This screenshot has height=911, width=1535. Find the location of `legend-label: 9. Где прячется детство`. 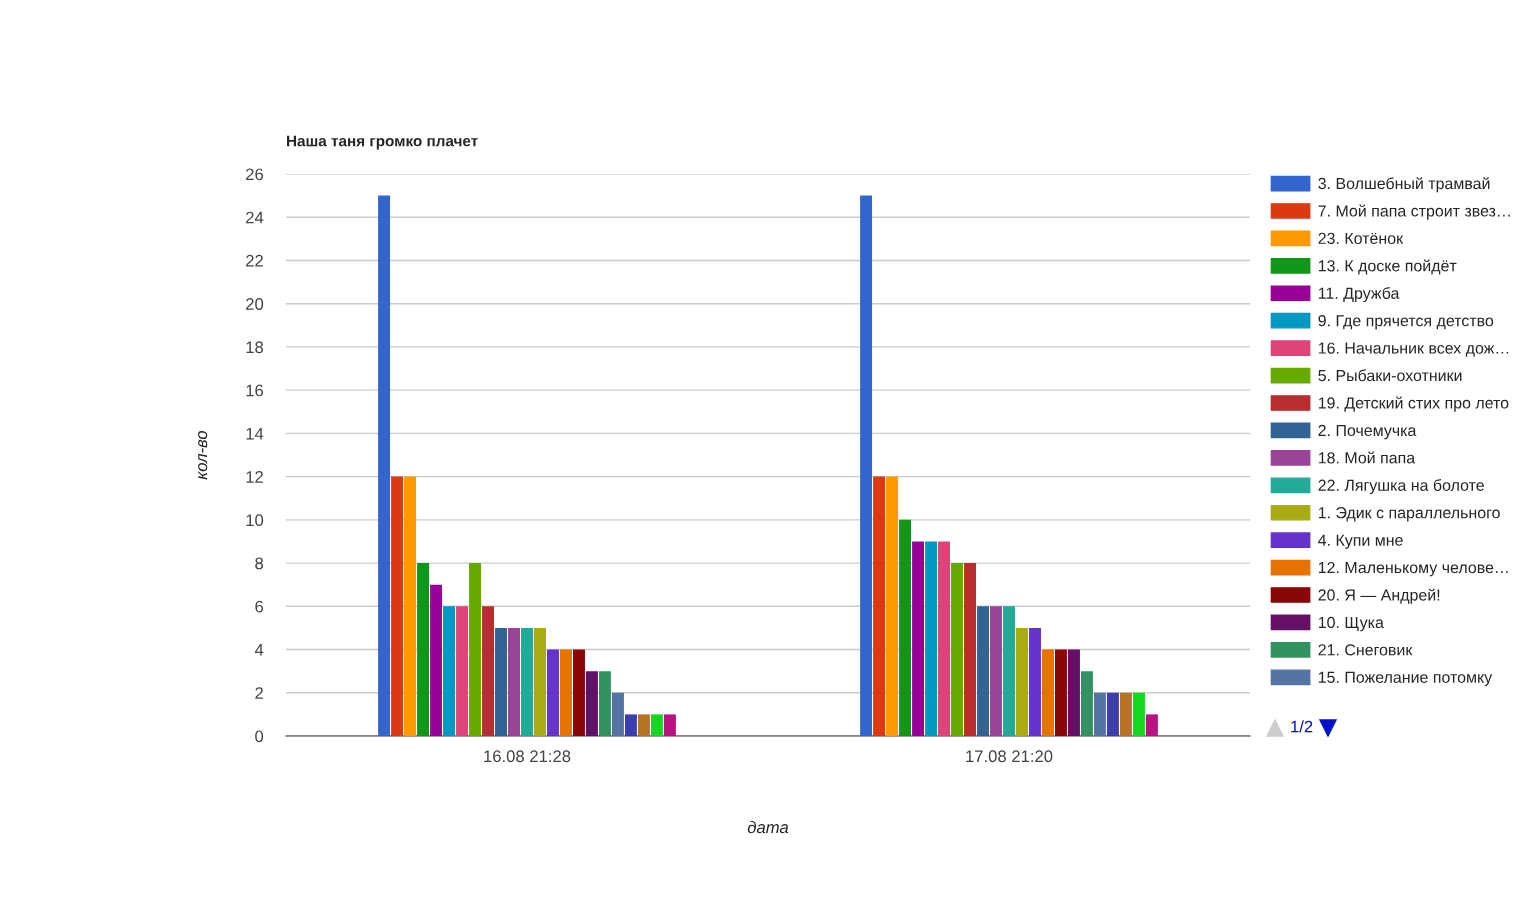

legend-label: 9. Где прячется детство is located at coordinates (1406, 322).